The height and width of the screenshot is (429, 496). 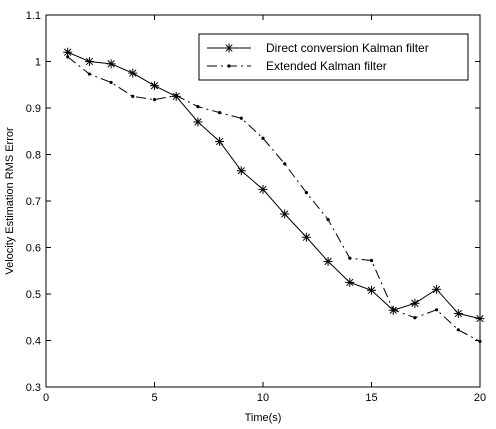 I want to click on legend-label-direct: Direct conversion Kalman filter, so click(x=347, y=48).